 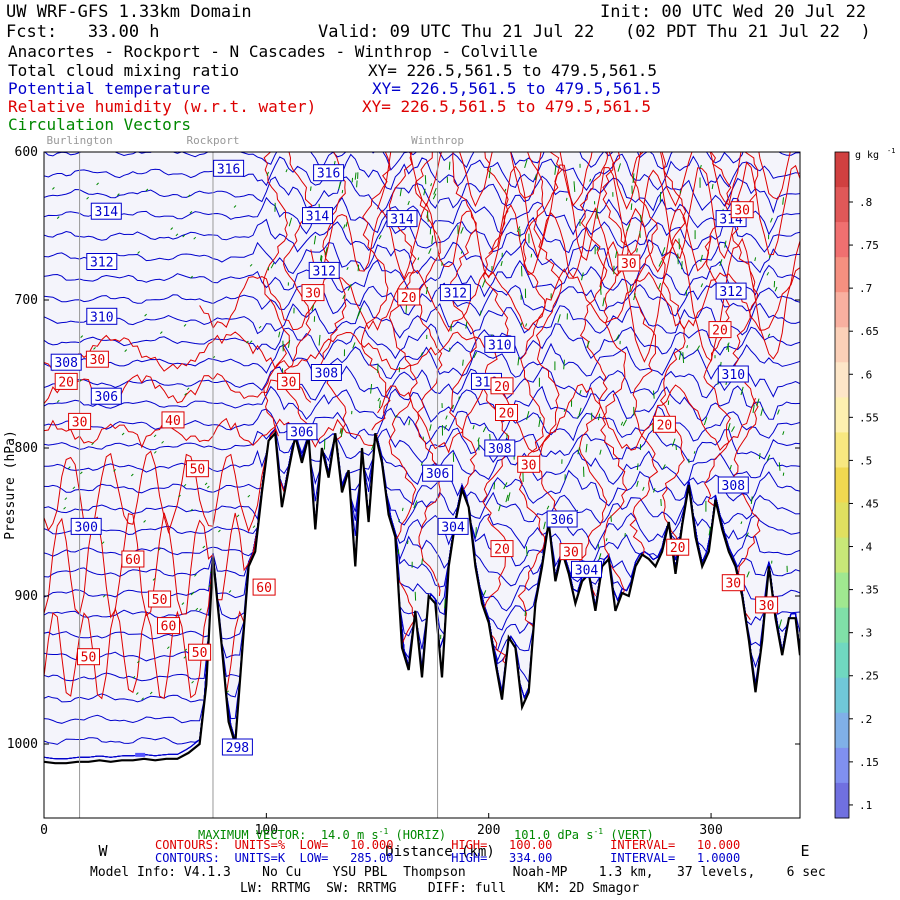 I want to click on town-label-rockport: Rockport, so click(x=212, y=140).